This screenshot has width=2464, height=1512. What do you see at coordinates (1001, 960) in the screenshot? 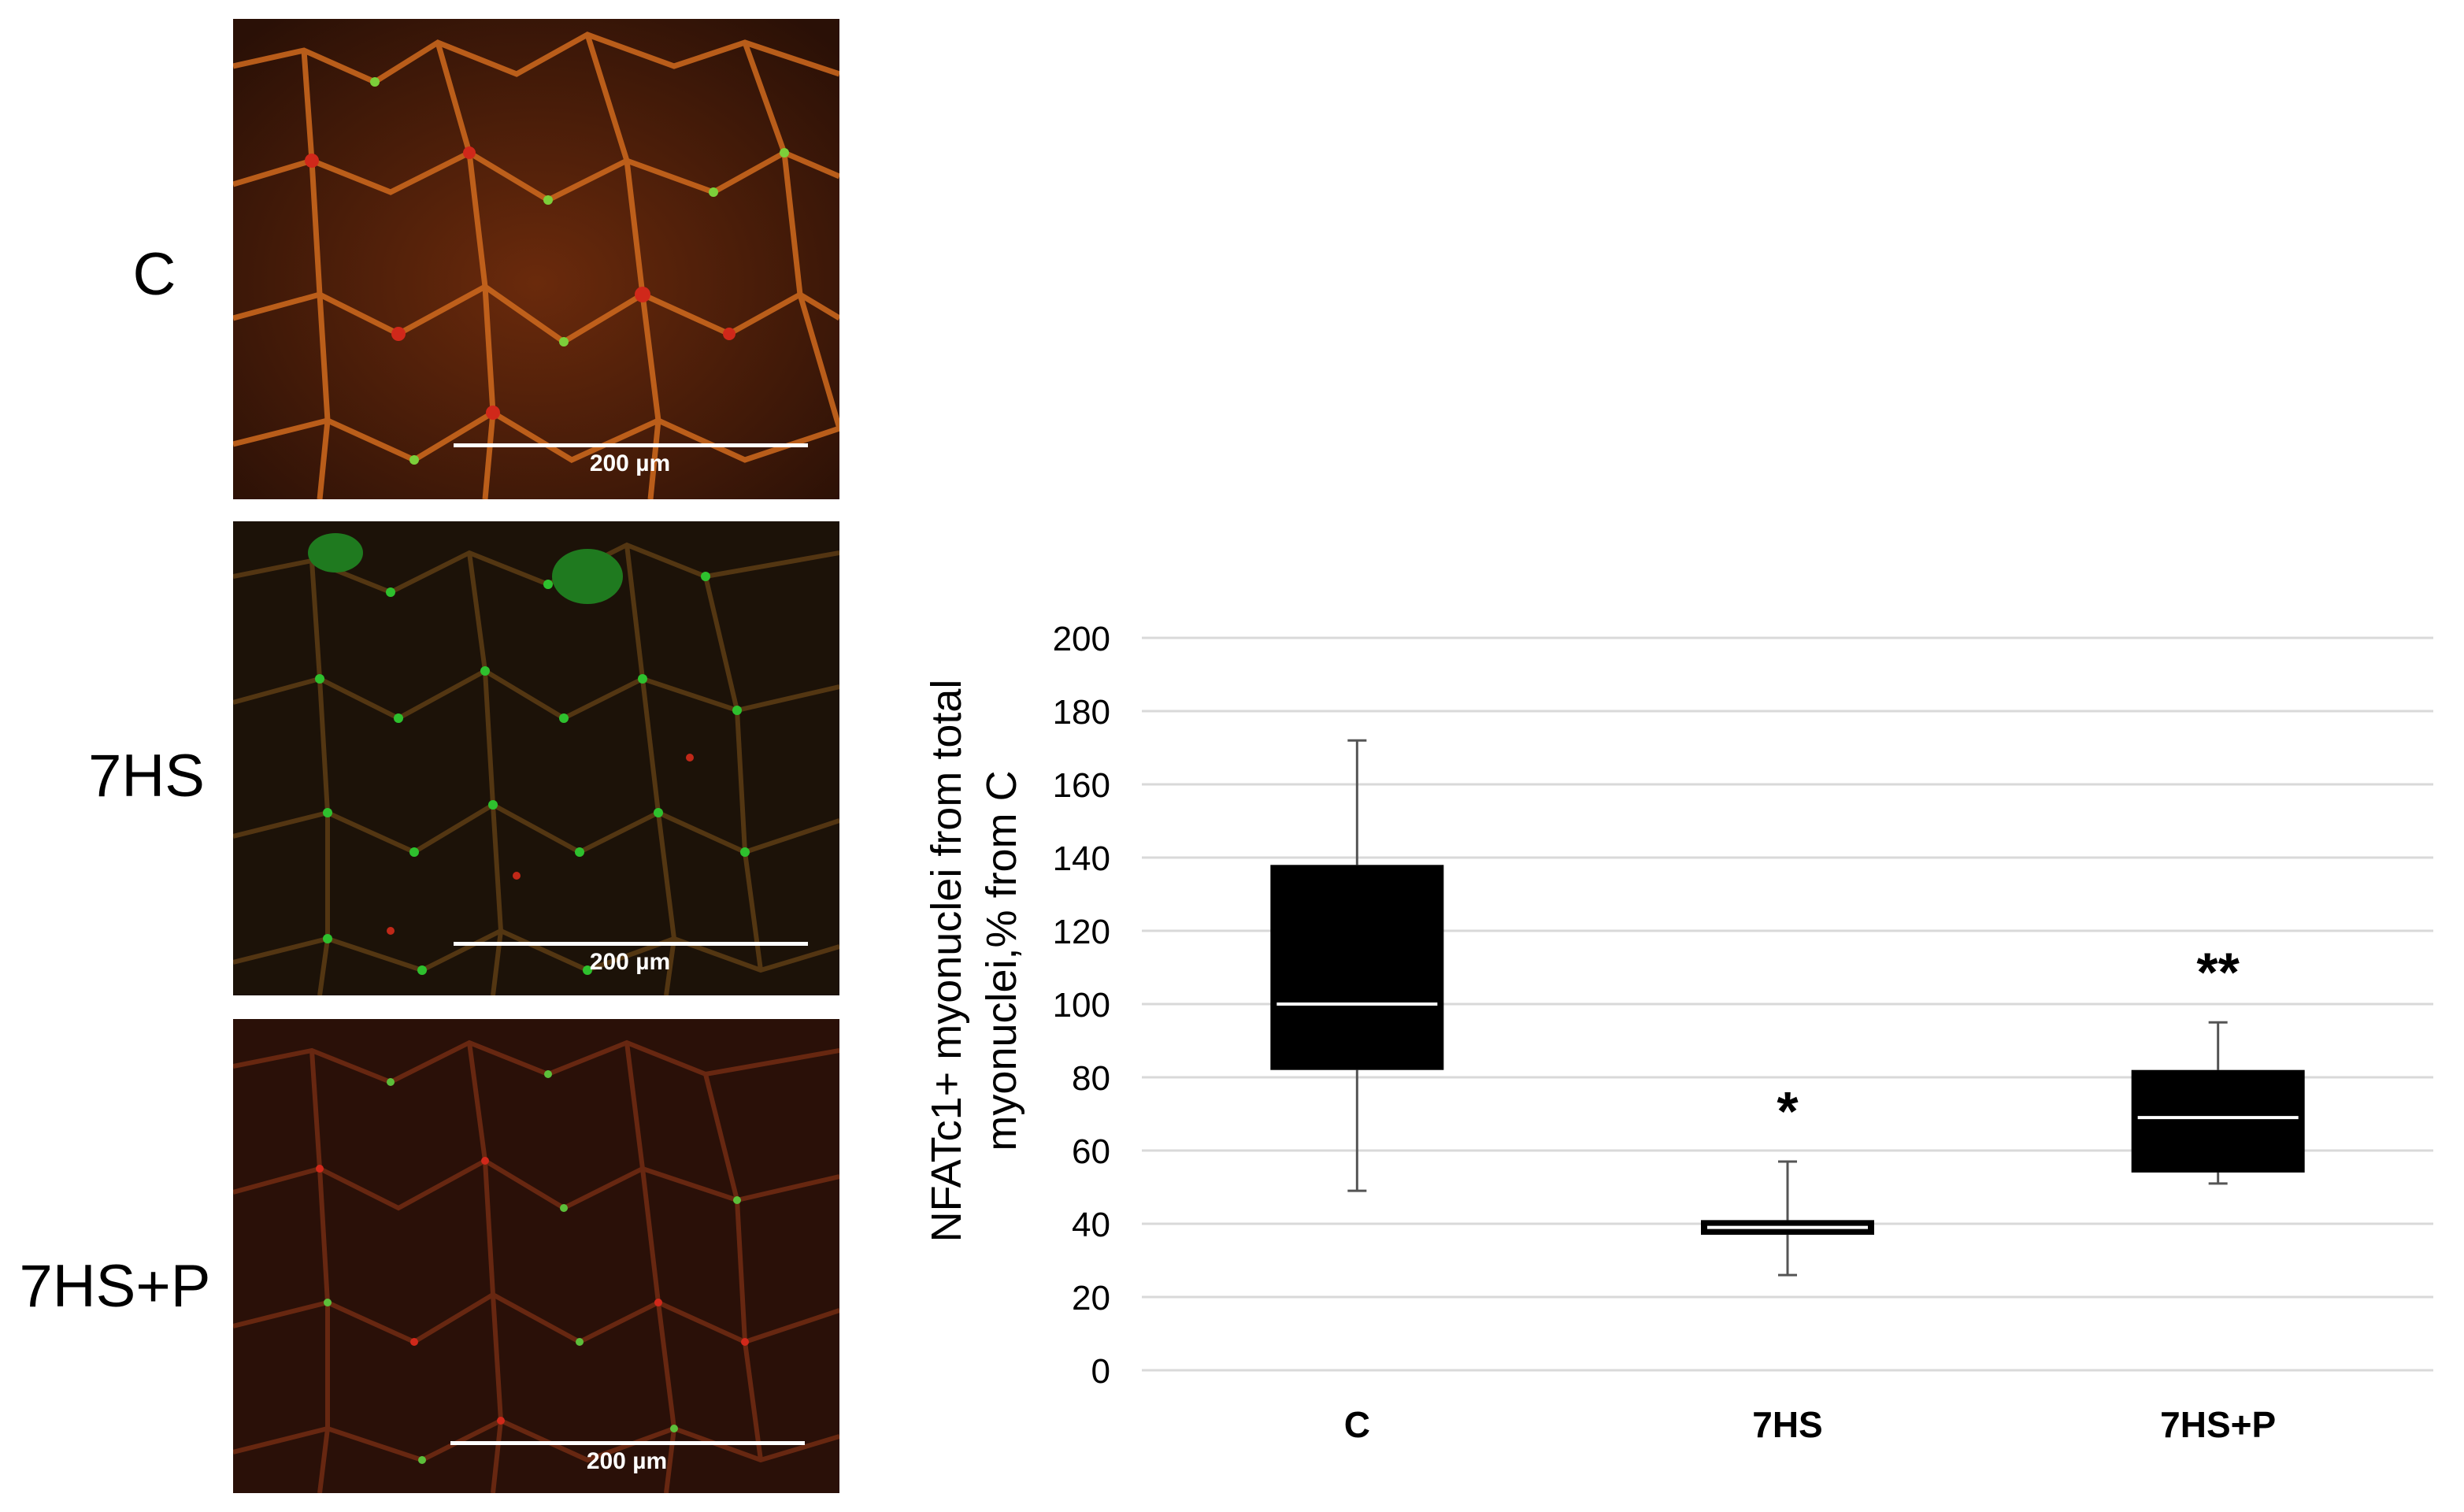
I see `y-axis-title-line-2: myonuclei,% from C` at bounding box center [1001, 960].